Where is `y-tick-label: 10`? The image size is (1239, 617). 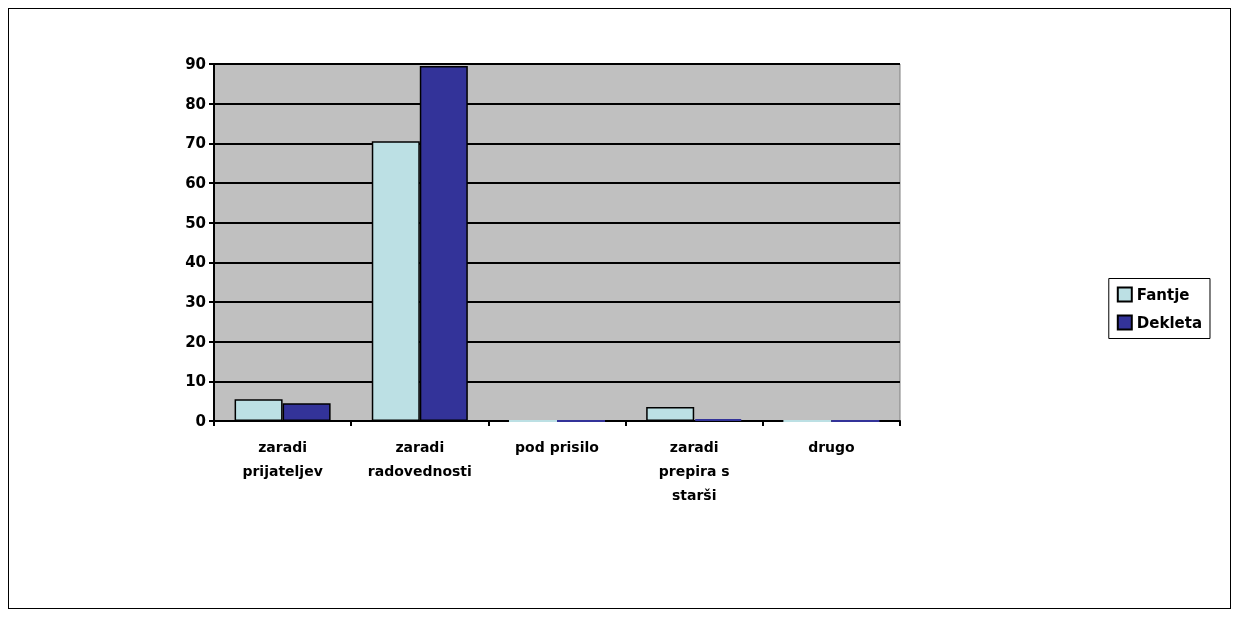 y-tick-label: 10 is located at coordinates (195, 381).